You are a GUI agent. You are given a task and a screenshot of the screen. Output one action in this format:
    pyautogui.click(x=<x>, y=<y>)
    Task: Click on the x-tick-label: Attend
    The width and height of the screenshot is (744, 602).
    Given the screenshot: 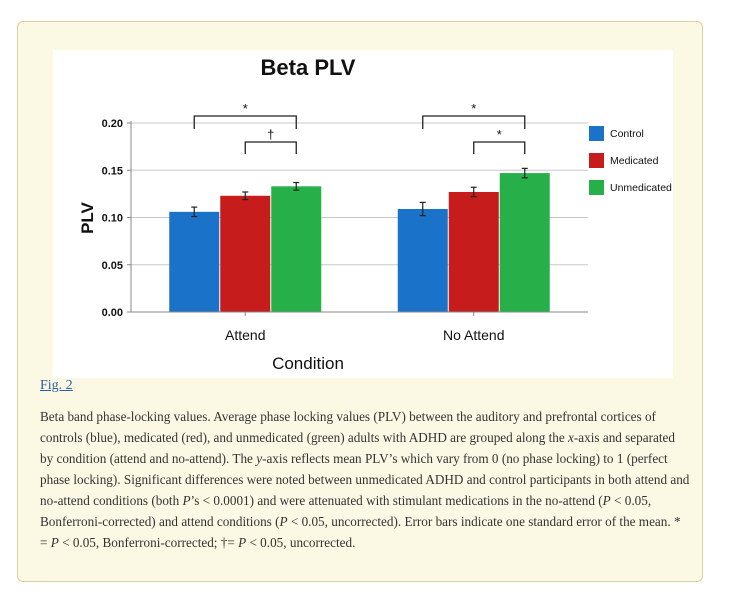 What is the action you would take?
    pyautogui.click(x=245, y=335)
    